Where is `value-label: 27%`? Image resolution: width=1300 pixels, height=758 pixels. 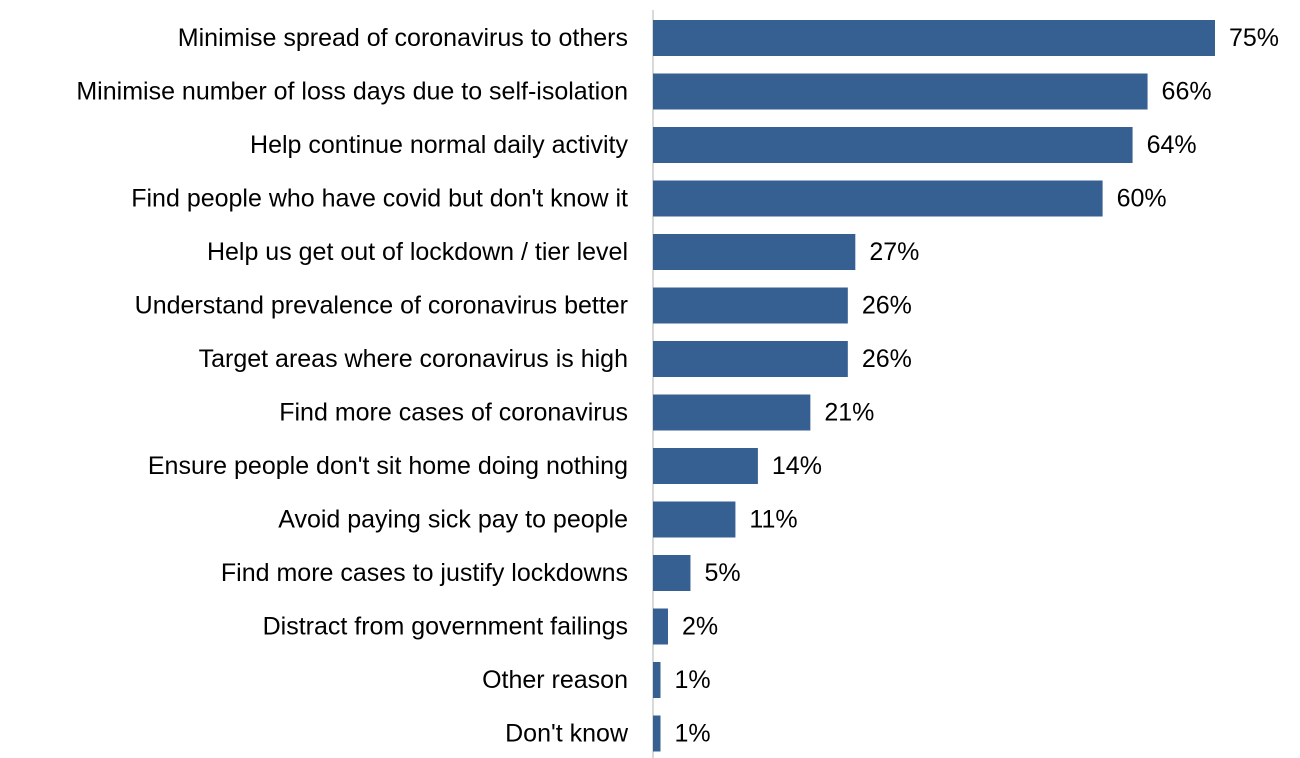
value-label: 27% is located at coordinates (894, 252).